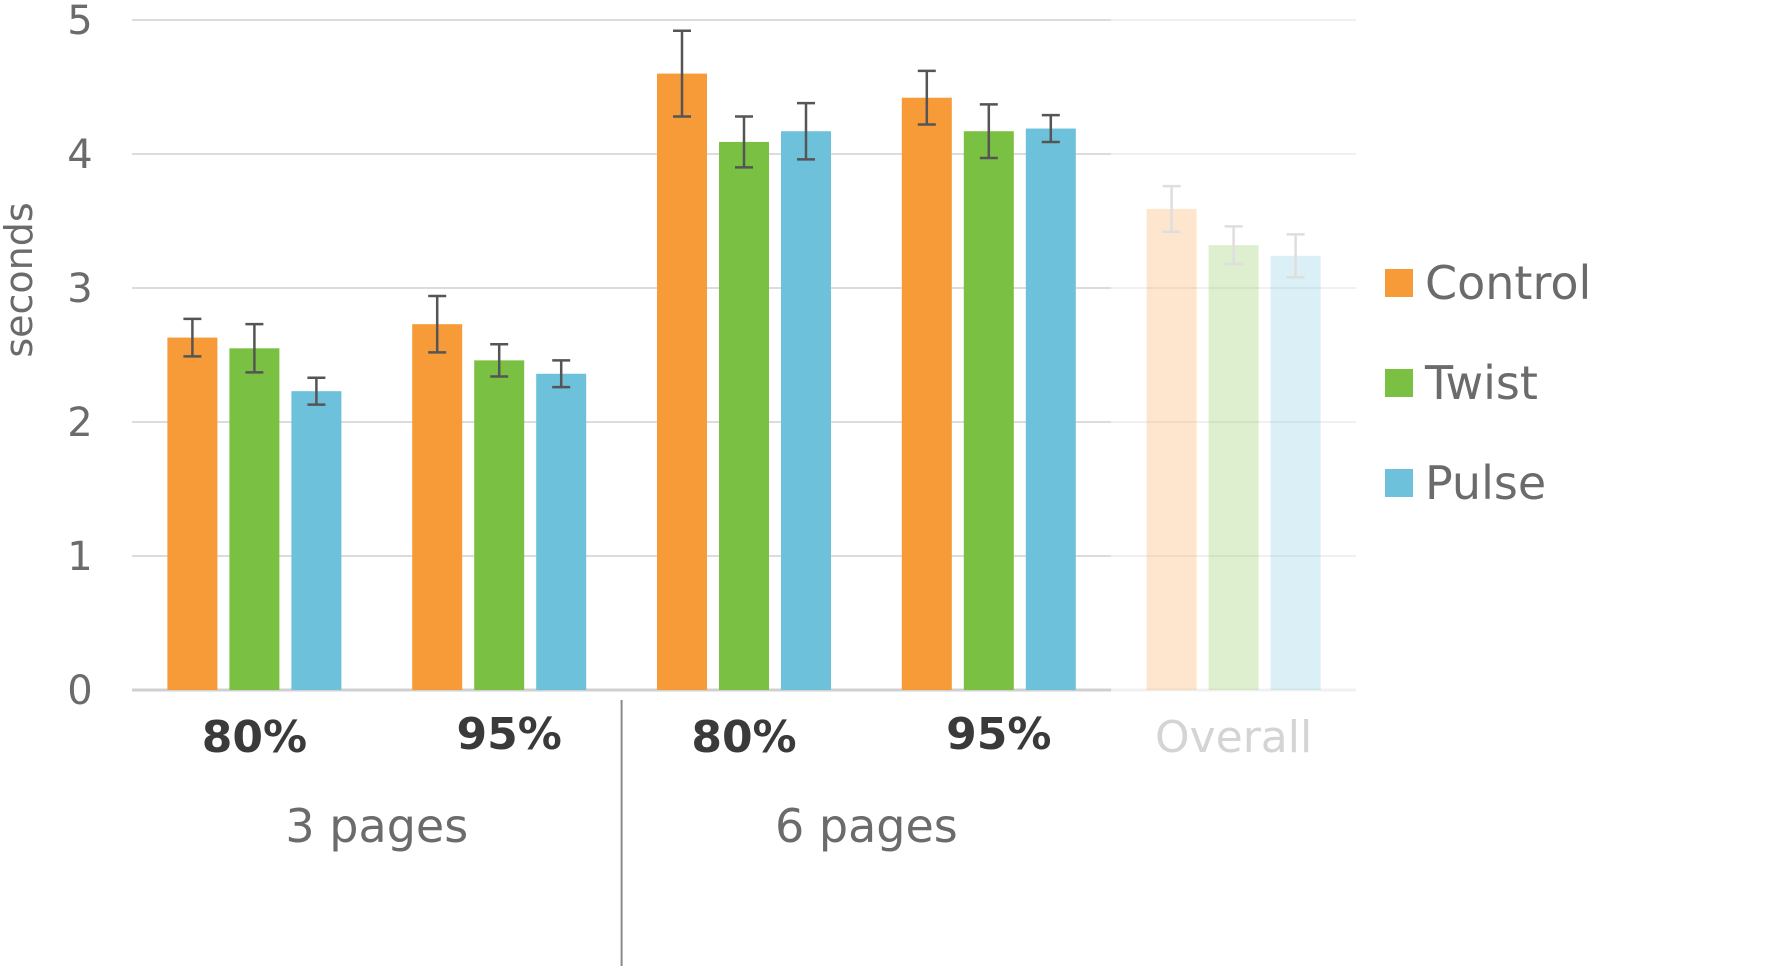  I want to click on legend-item-control: Control, so click(1488, 283).